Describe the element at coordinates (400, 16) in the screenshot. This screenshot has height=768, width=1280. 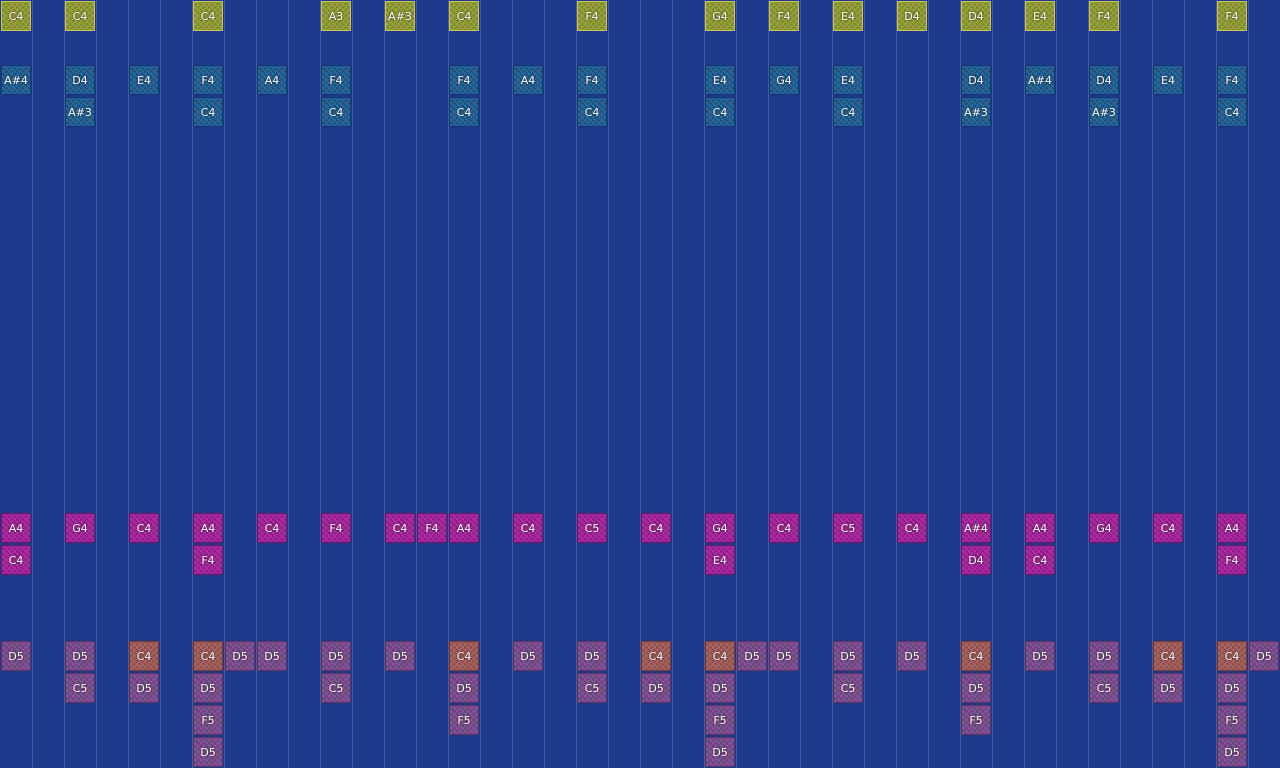
I see `lead-note: A#3` at that location.